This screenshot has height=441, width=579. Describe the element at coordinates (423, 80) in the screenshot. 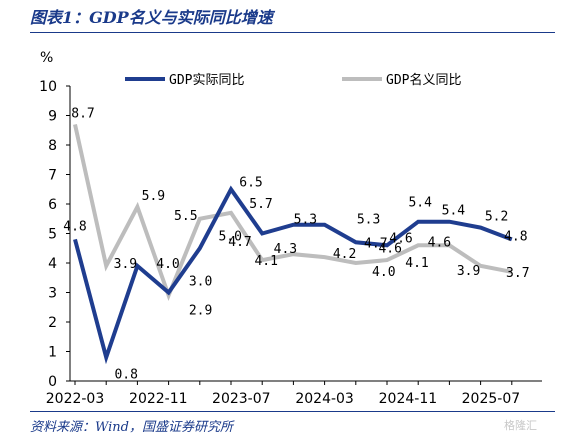

I see `legend-label-nominal-gdp: GDP名义同比` at that location.